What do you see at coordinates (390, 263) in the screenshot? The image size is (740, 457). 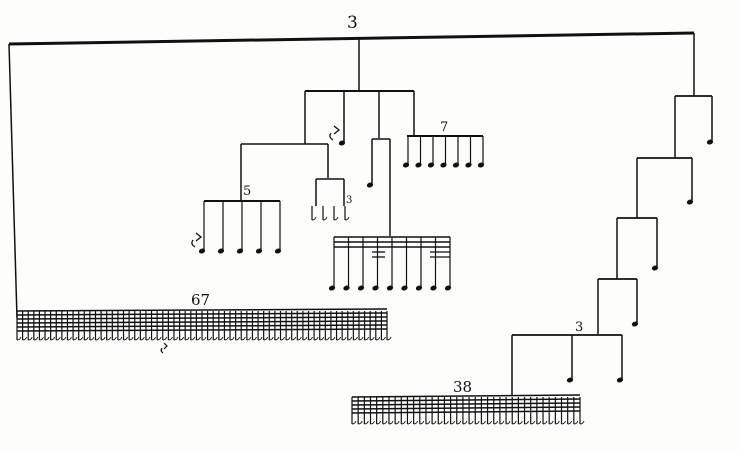 I see `dense-group` at bounding box center [390, 263].